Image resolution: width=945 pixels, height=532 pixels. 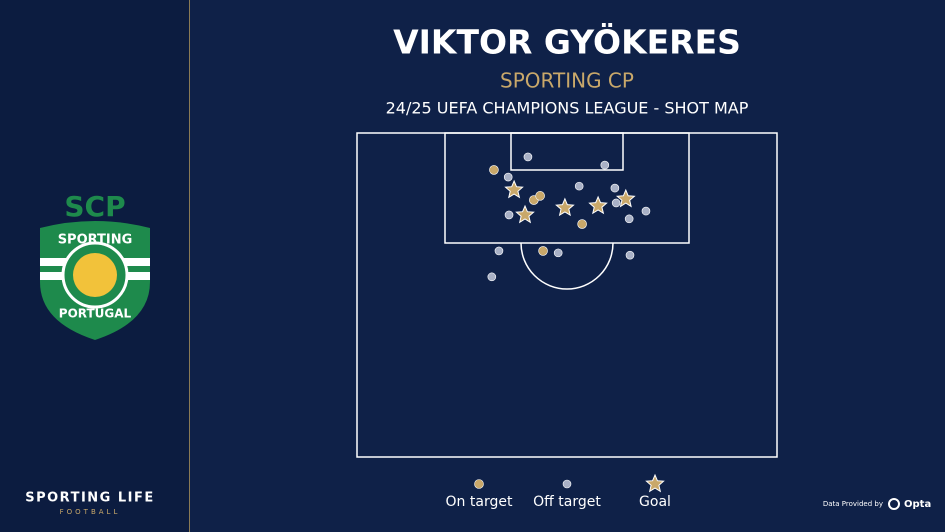 What do you see at coordinates (90, 498) in the screenshot?
I see `brand-name: SPORTING LIFE` at bounding box center [90, 498].